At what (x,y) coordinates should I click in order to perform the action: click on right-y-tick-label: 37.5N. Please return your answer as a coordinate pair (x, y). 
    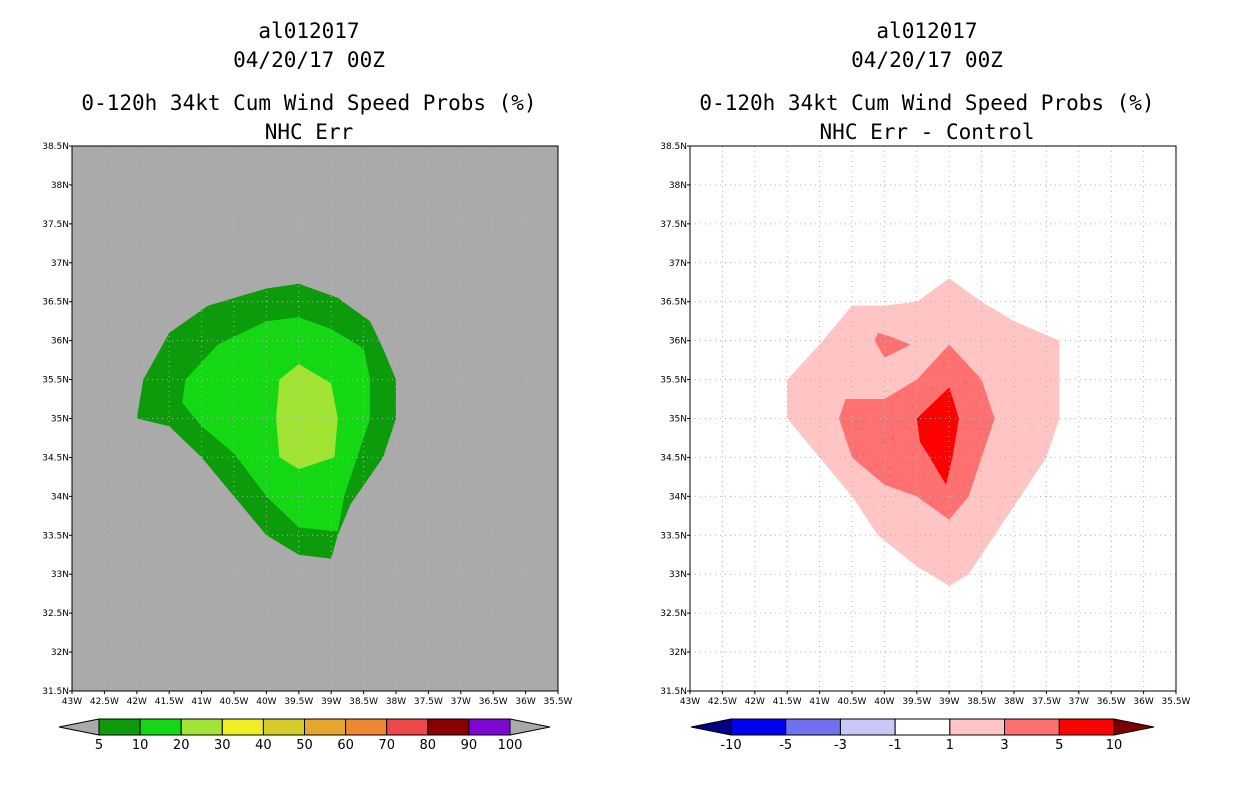
    Looking at the image, I should click on (673, 225).